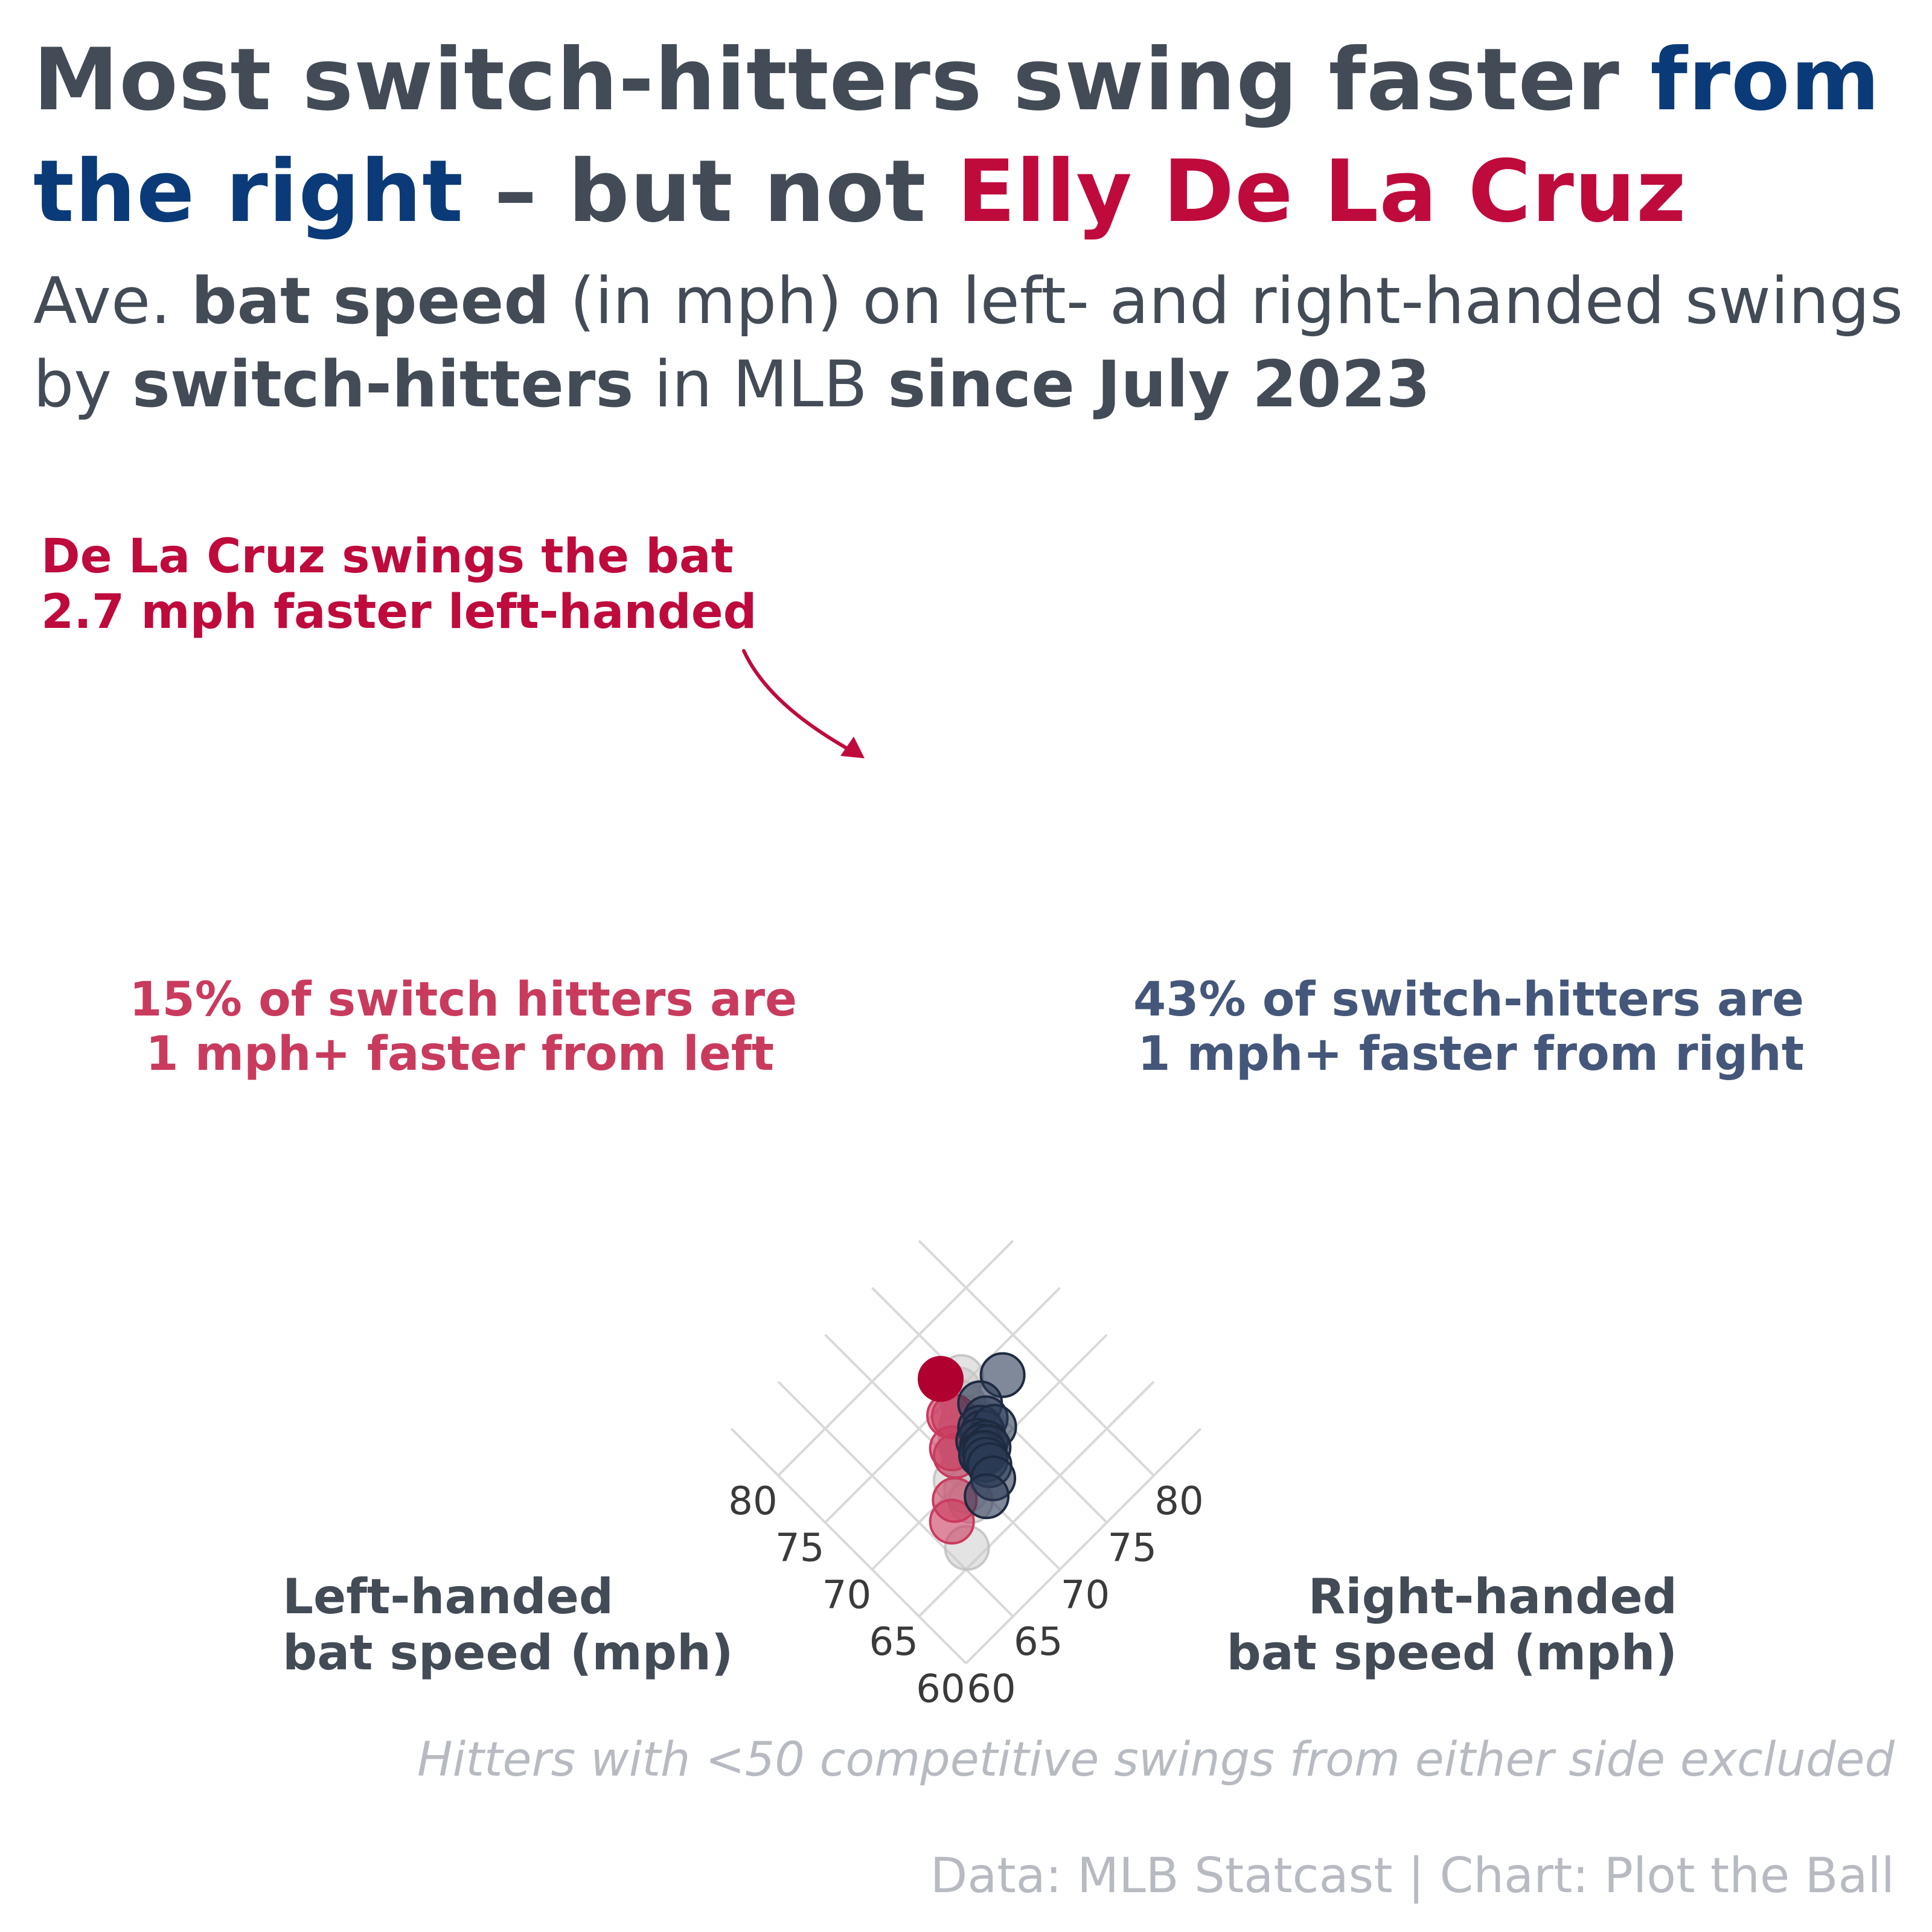 The height and width of the screenshot is (1932, 1932). I want to click on left-axis-label-line-2: bat speed (mph), so click(509, 1653).